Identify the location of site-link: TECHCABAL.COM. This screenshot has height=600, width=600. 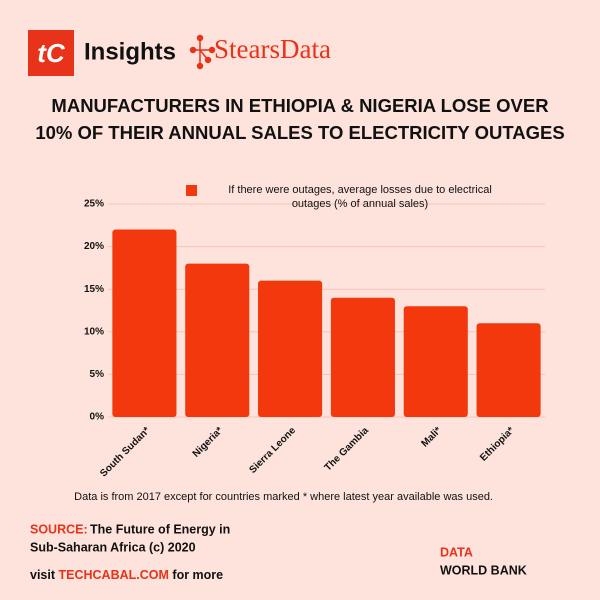
(114, 575).